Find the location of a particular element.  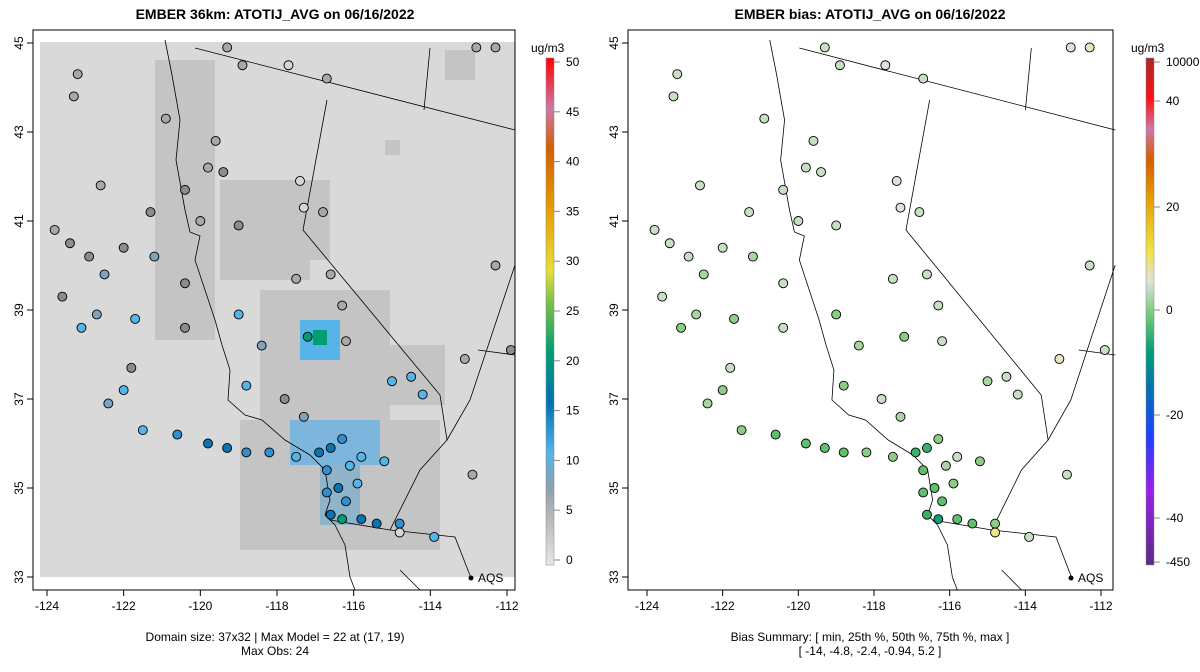

model-cells-socal is located at coordinates (335, 442).